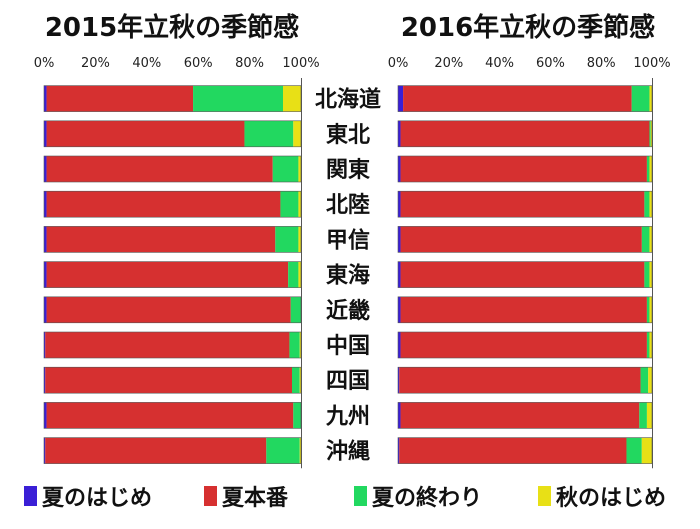 This screenshot has height=529, width=700. What do you see at coordinates (348, 311) in the screenshot?
I see `category-label: 近畿` at bounding box center [348, 311].